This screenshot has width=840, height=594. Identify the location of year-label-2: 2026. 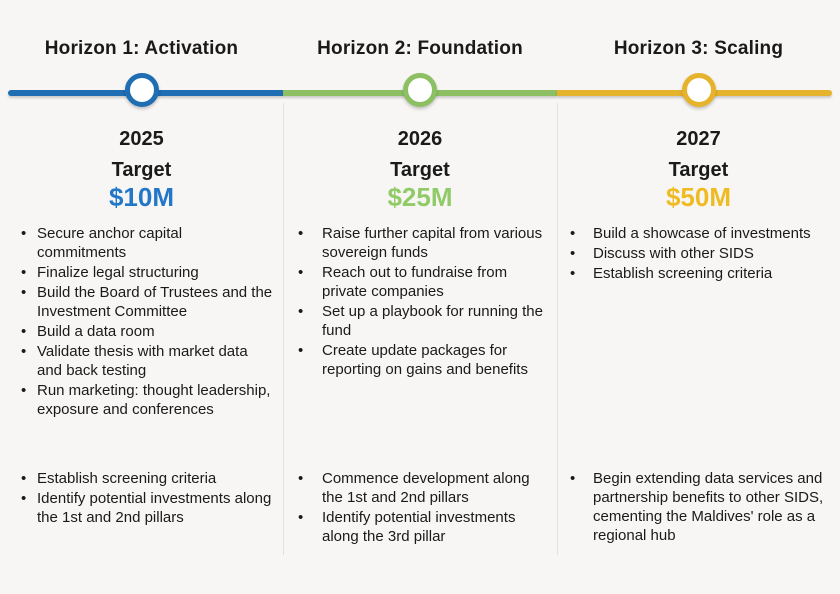
(420, 139).